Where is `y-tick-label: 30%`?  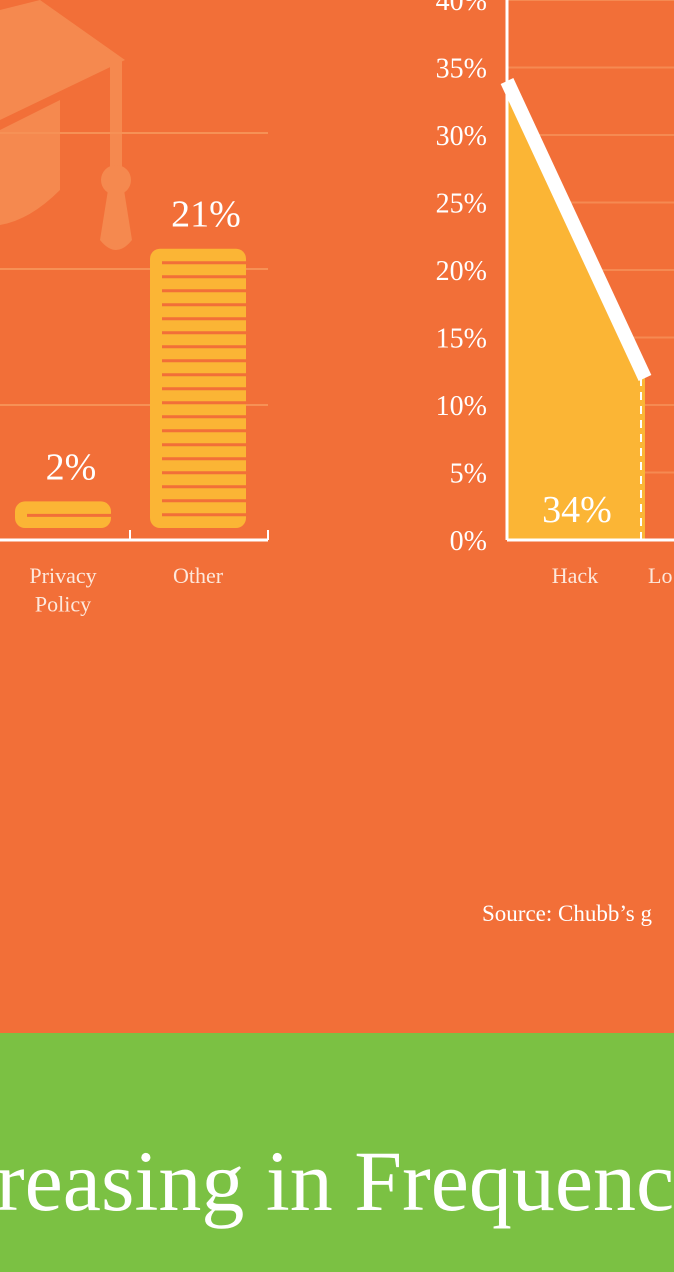 y-tick-label: 30% is located at coordinates (461, 136).